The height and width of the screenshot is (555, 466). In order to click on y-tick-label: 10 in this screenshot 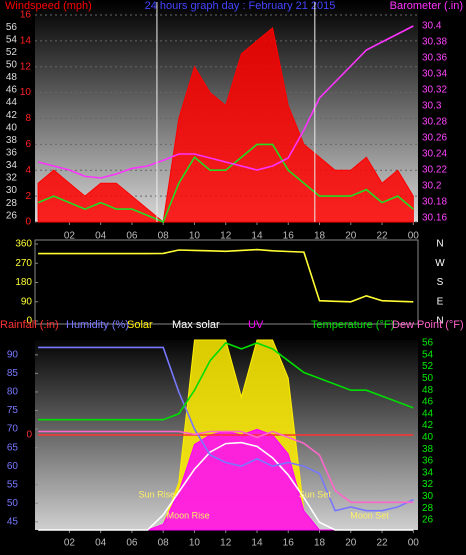, I will do `click(26, 92)`.